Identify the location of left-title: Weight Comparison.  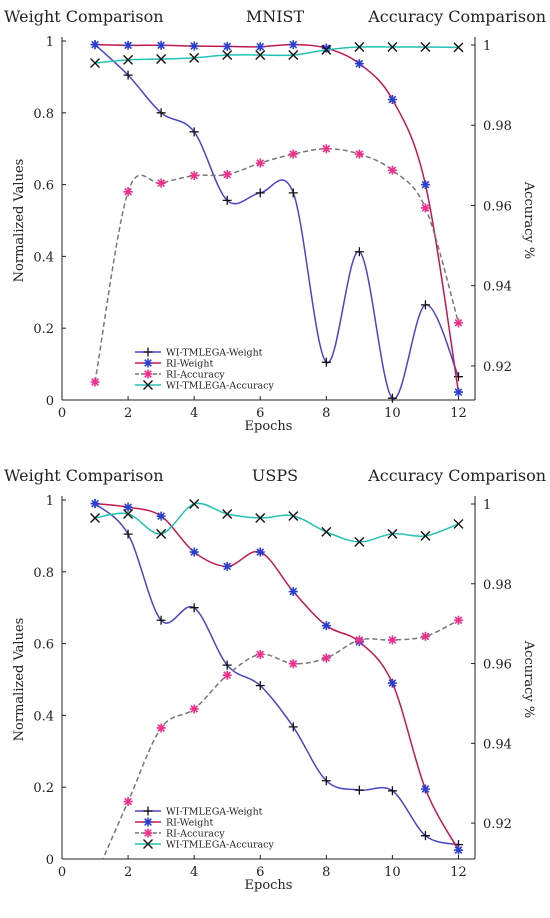
(84, 16).